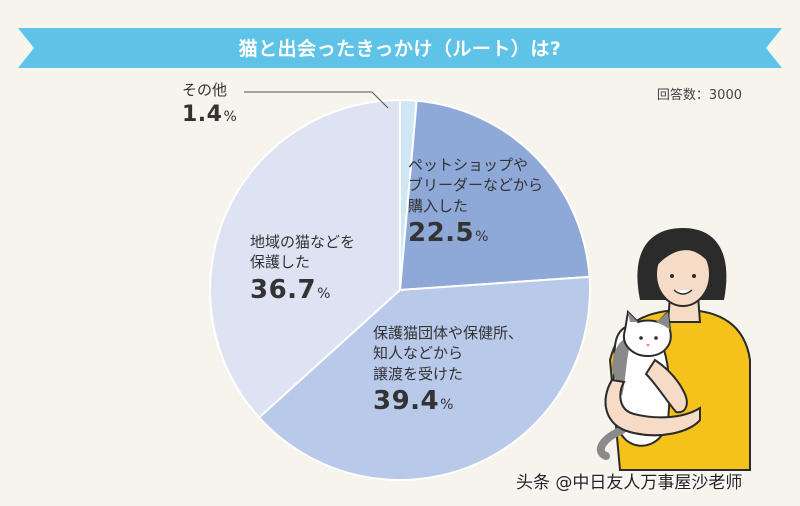 This screenshot has height=506, width=800. I want to click on respondent-count: 回答数：3000, so click(699, 95).